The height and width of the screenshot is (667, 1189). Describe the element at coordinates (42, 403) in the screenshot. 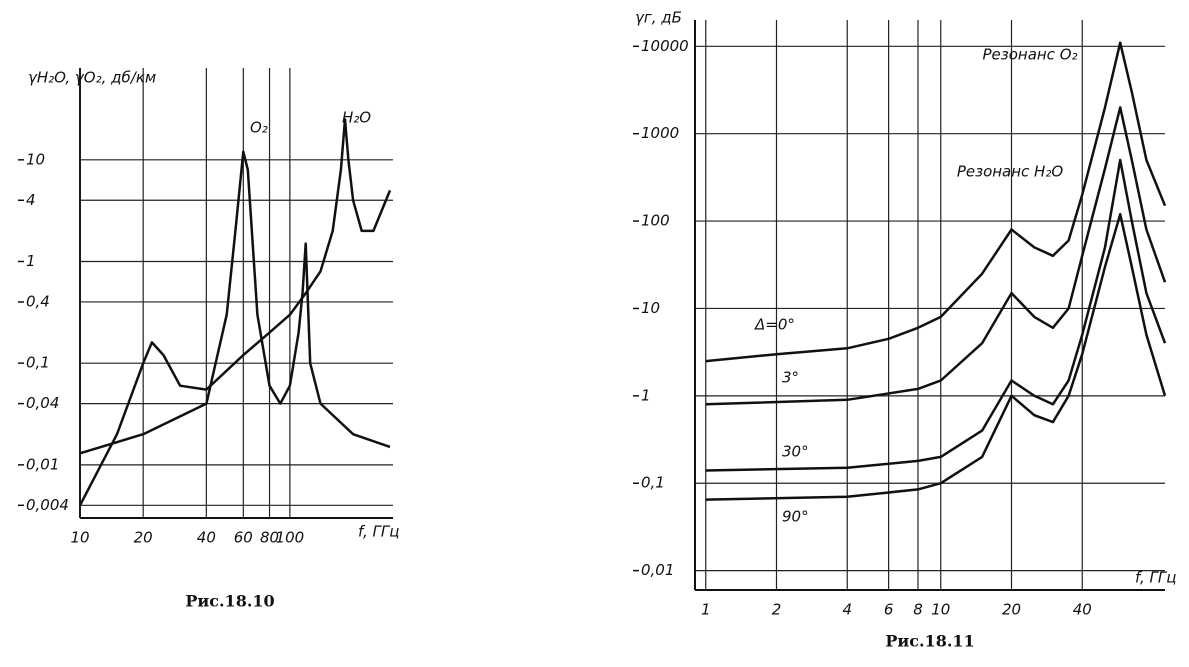

I see `y-tick-label: 0,04` at that location.